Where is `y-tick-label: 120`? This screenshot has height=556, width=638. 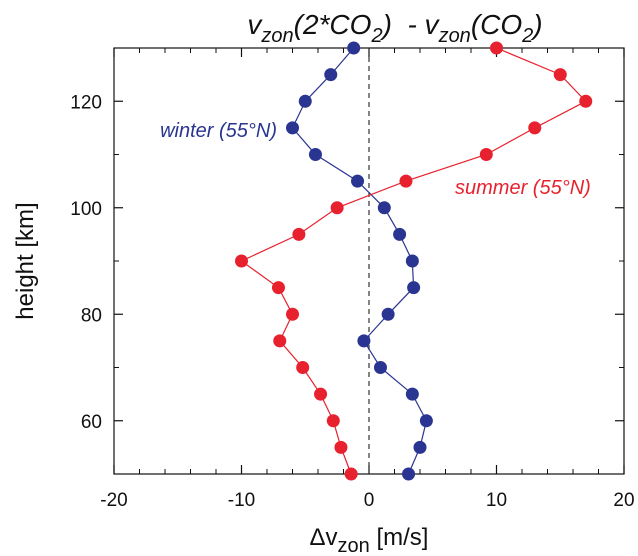 y-tick-label: 120 is located at coordinates (86, 102).